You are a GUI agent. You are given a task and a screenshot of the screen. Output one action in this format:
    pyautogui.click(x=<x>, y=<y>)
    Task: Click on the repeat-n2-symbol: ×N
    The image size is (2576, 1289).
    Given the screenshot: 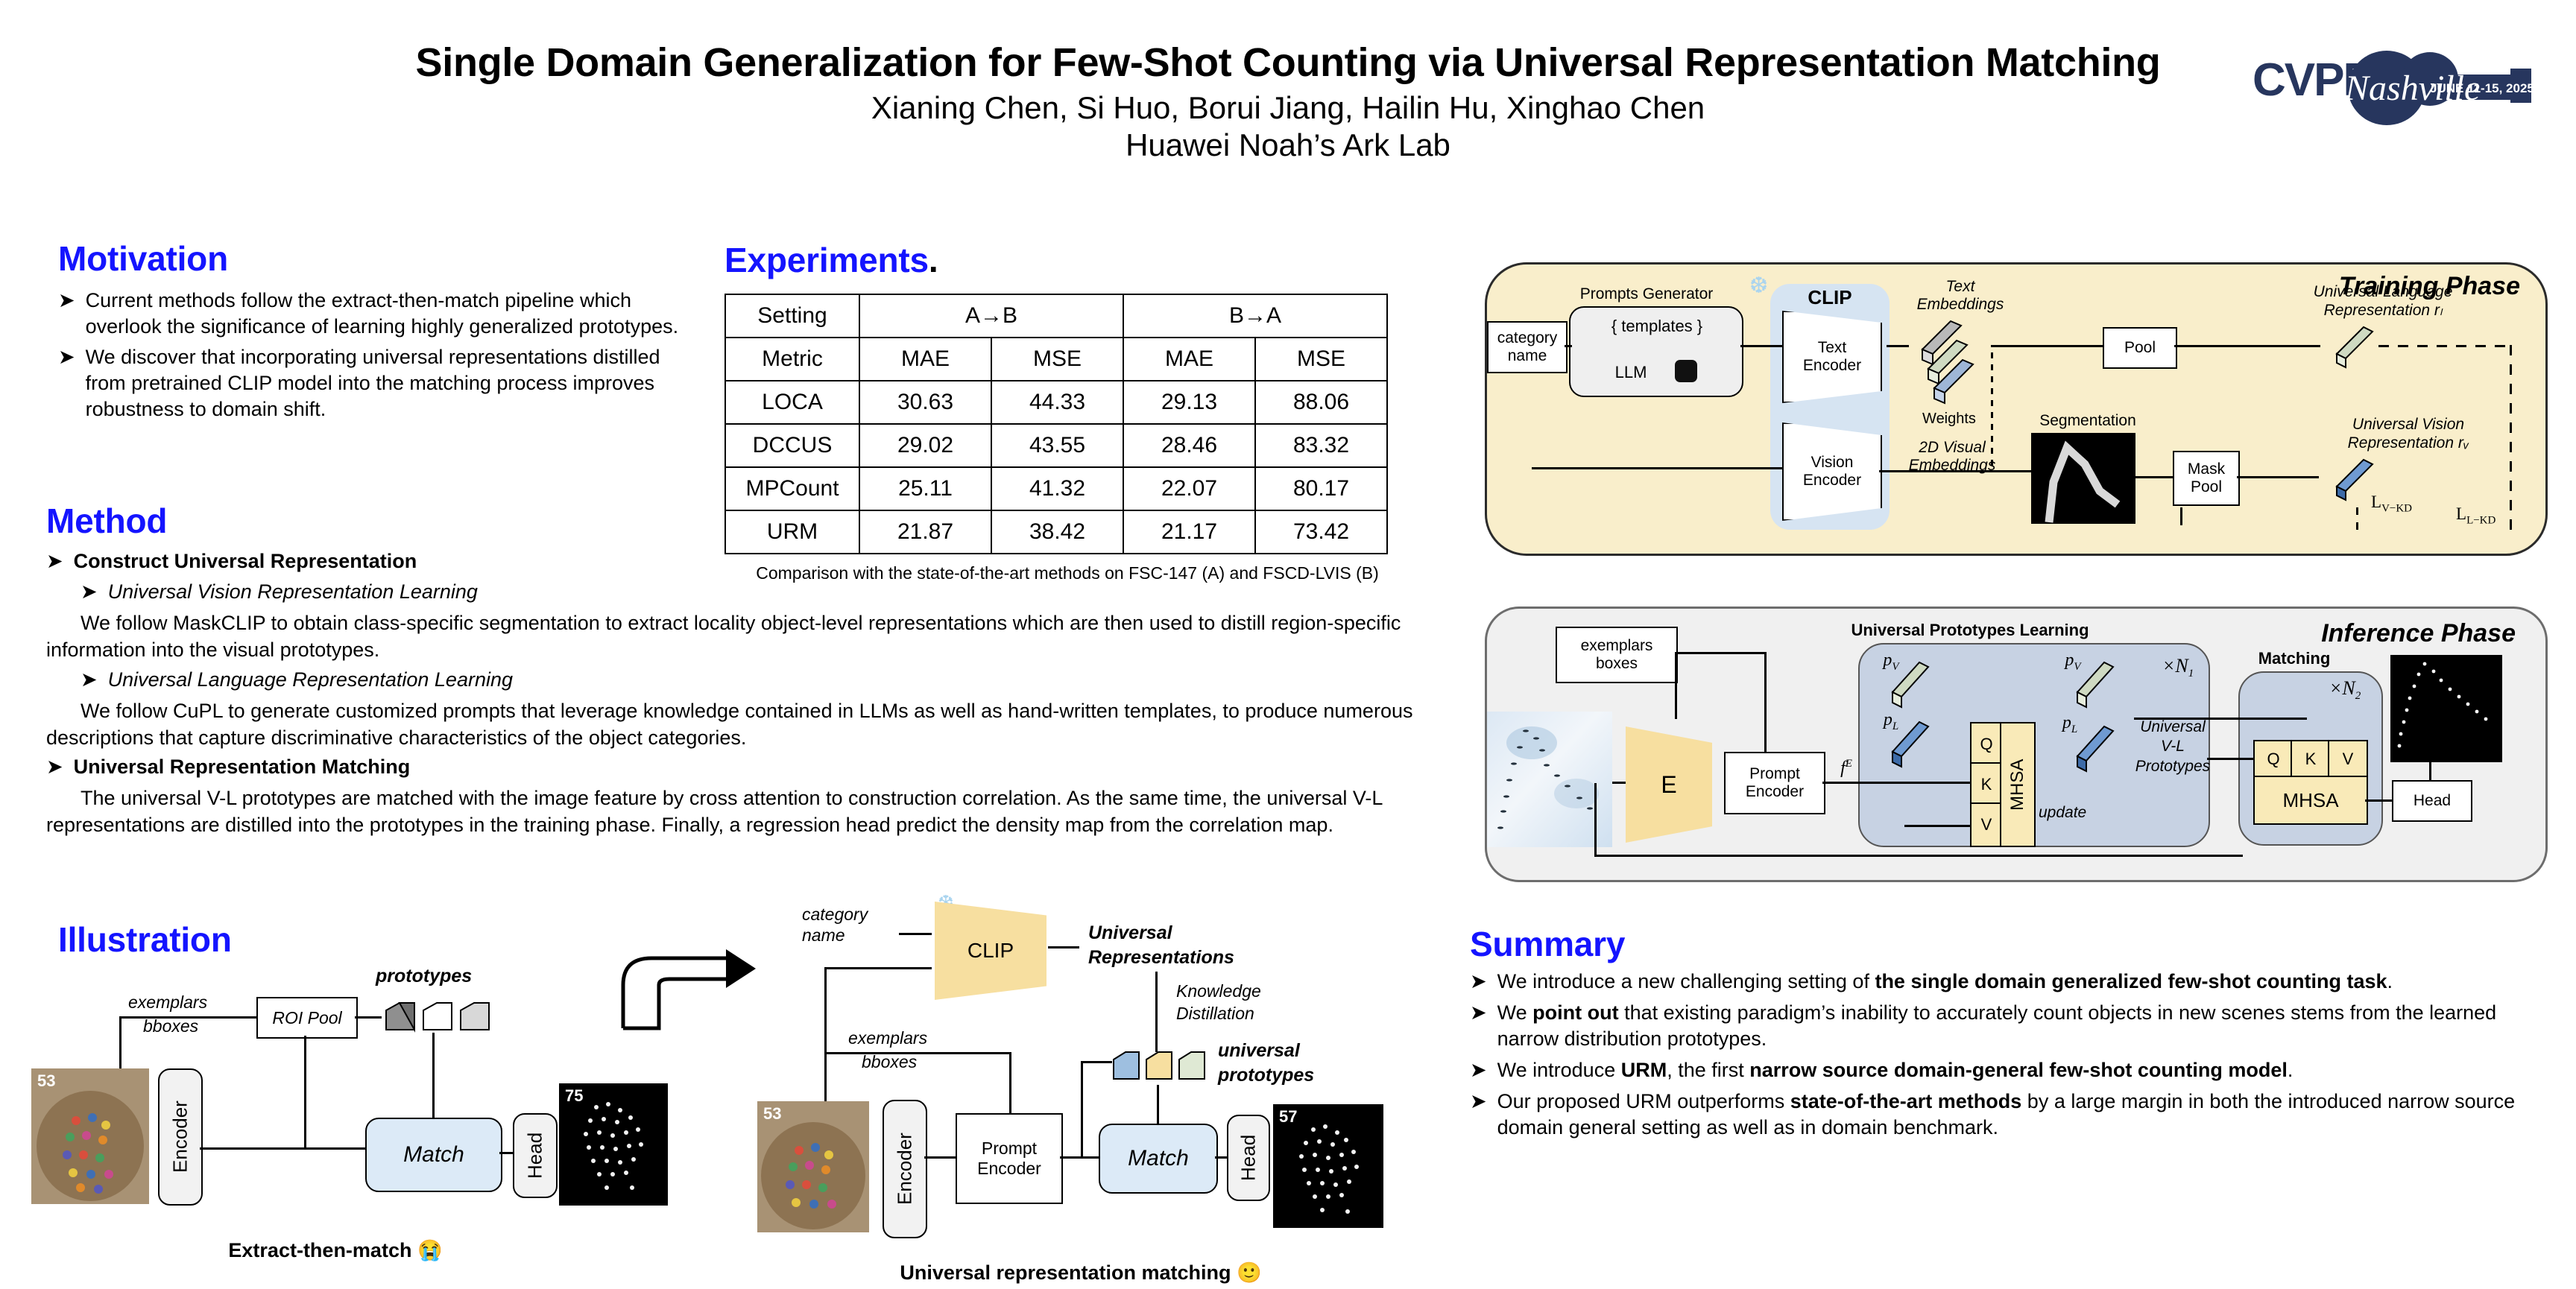 What is the action you would take?
    pyautogui.click(x=2342, y=688)
    